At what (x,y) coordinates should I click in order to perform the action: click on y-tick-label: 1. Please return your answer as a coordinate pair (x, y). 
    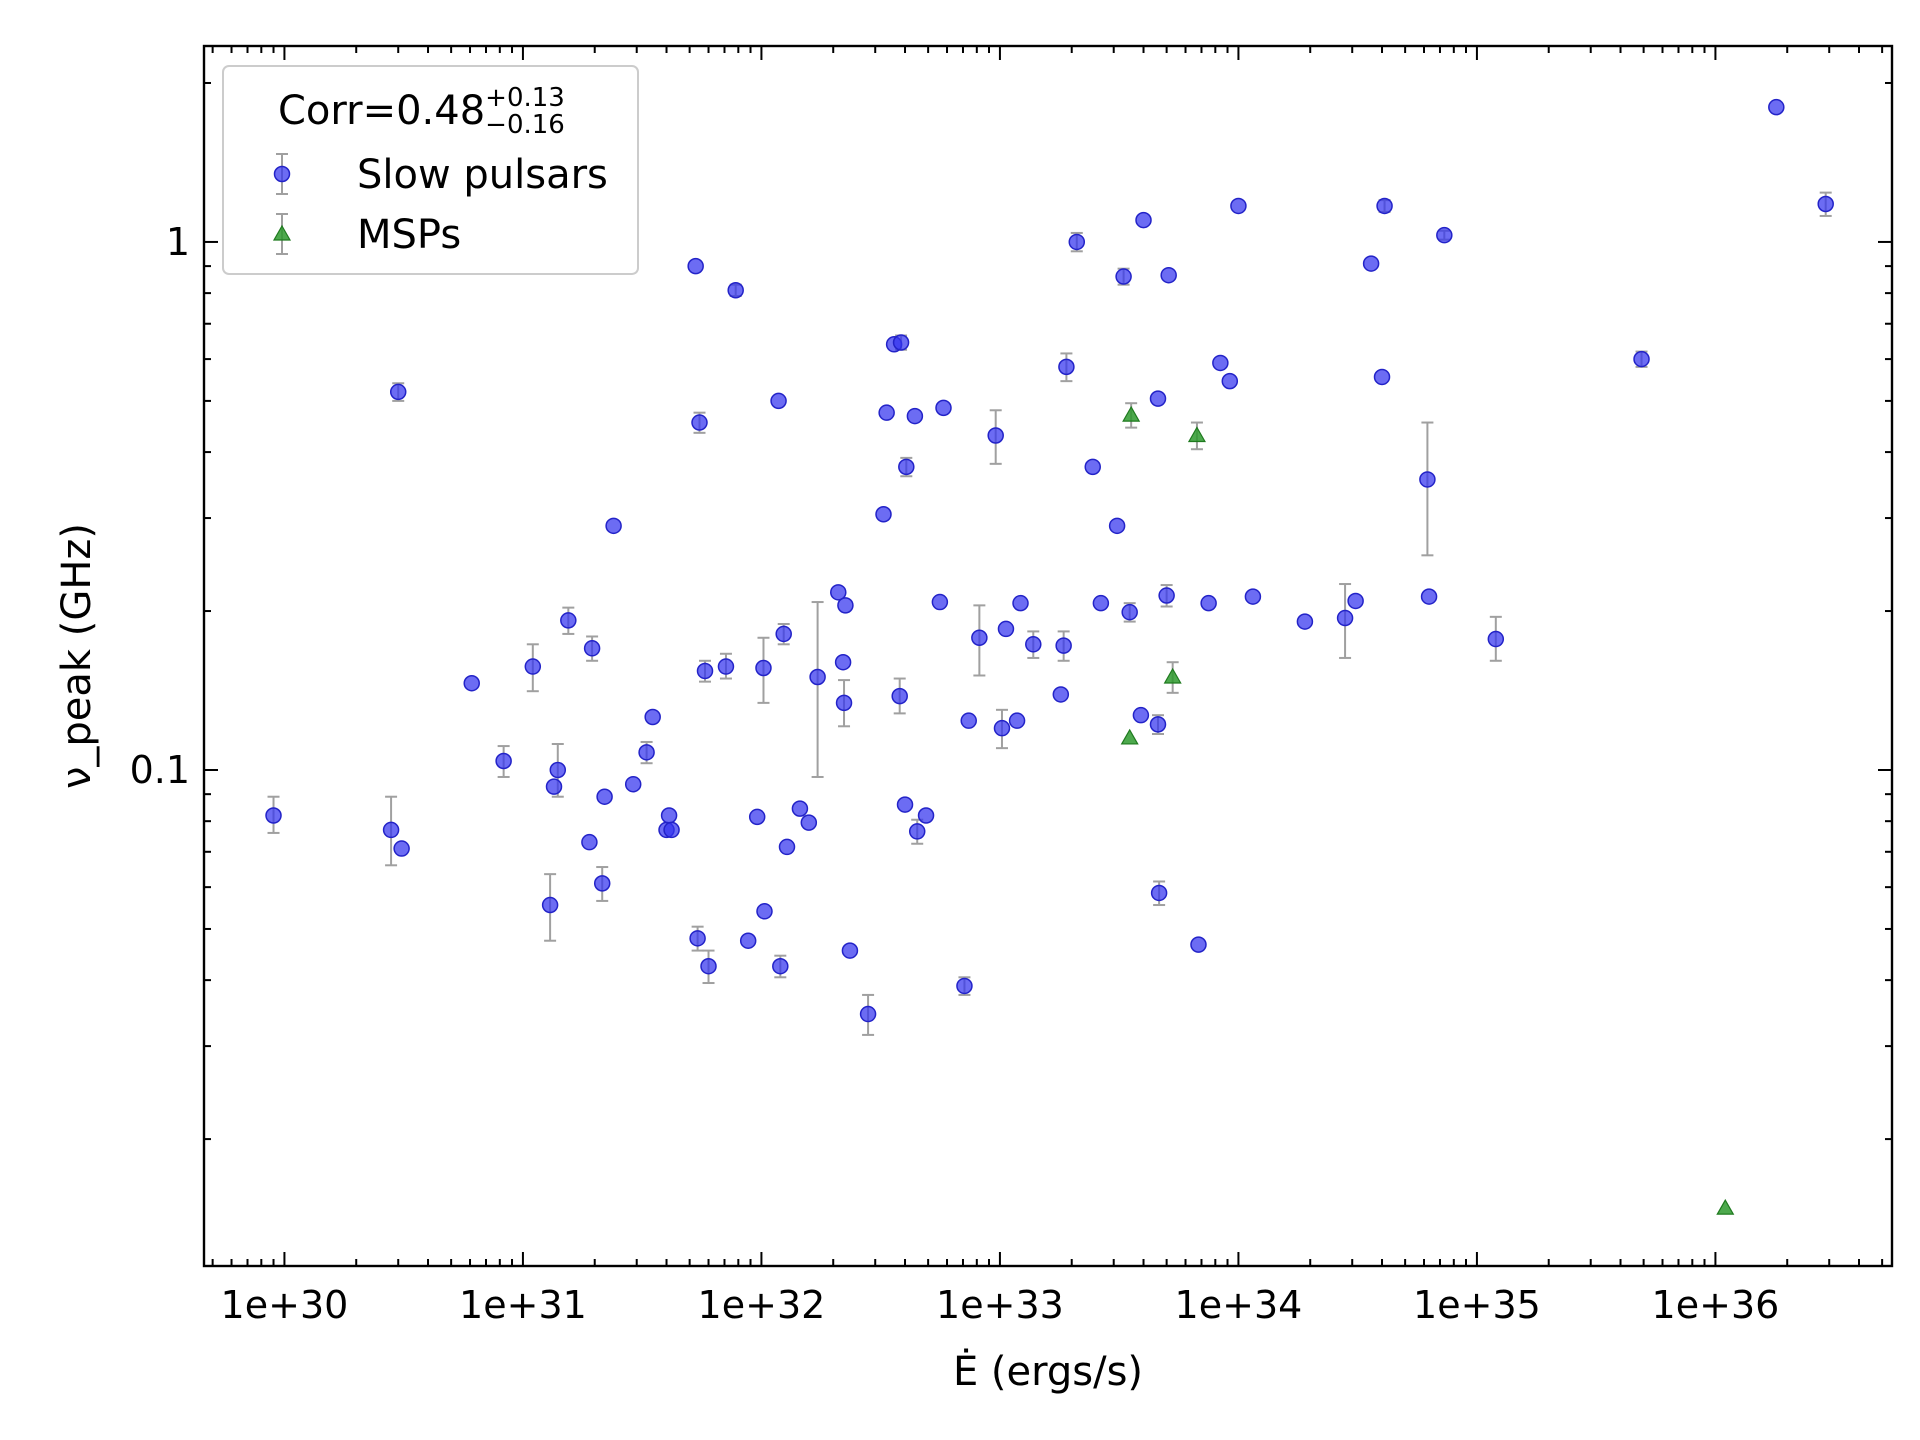
    Looking at the image, I should click on (178, 242).